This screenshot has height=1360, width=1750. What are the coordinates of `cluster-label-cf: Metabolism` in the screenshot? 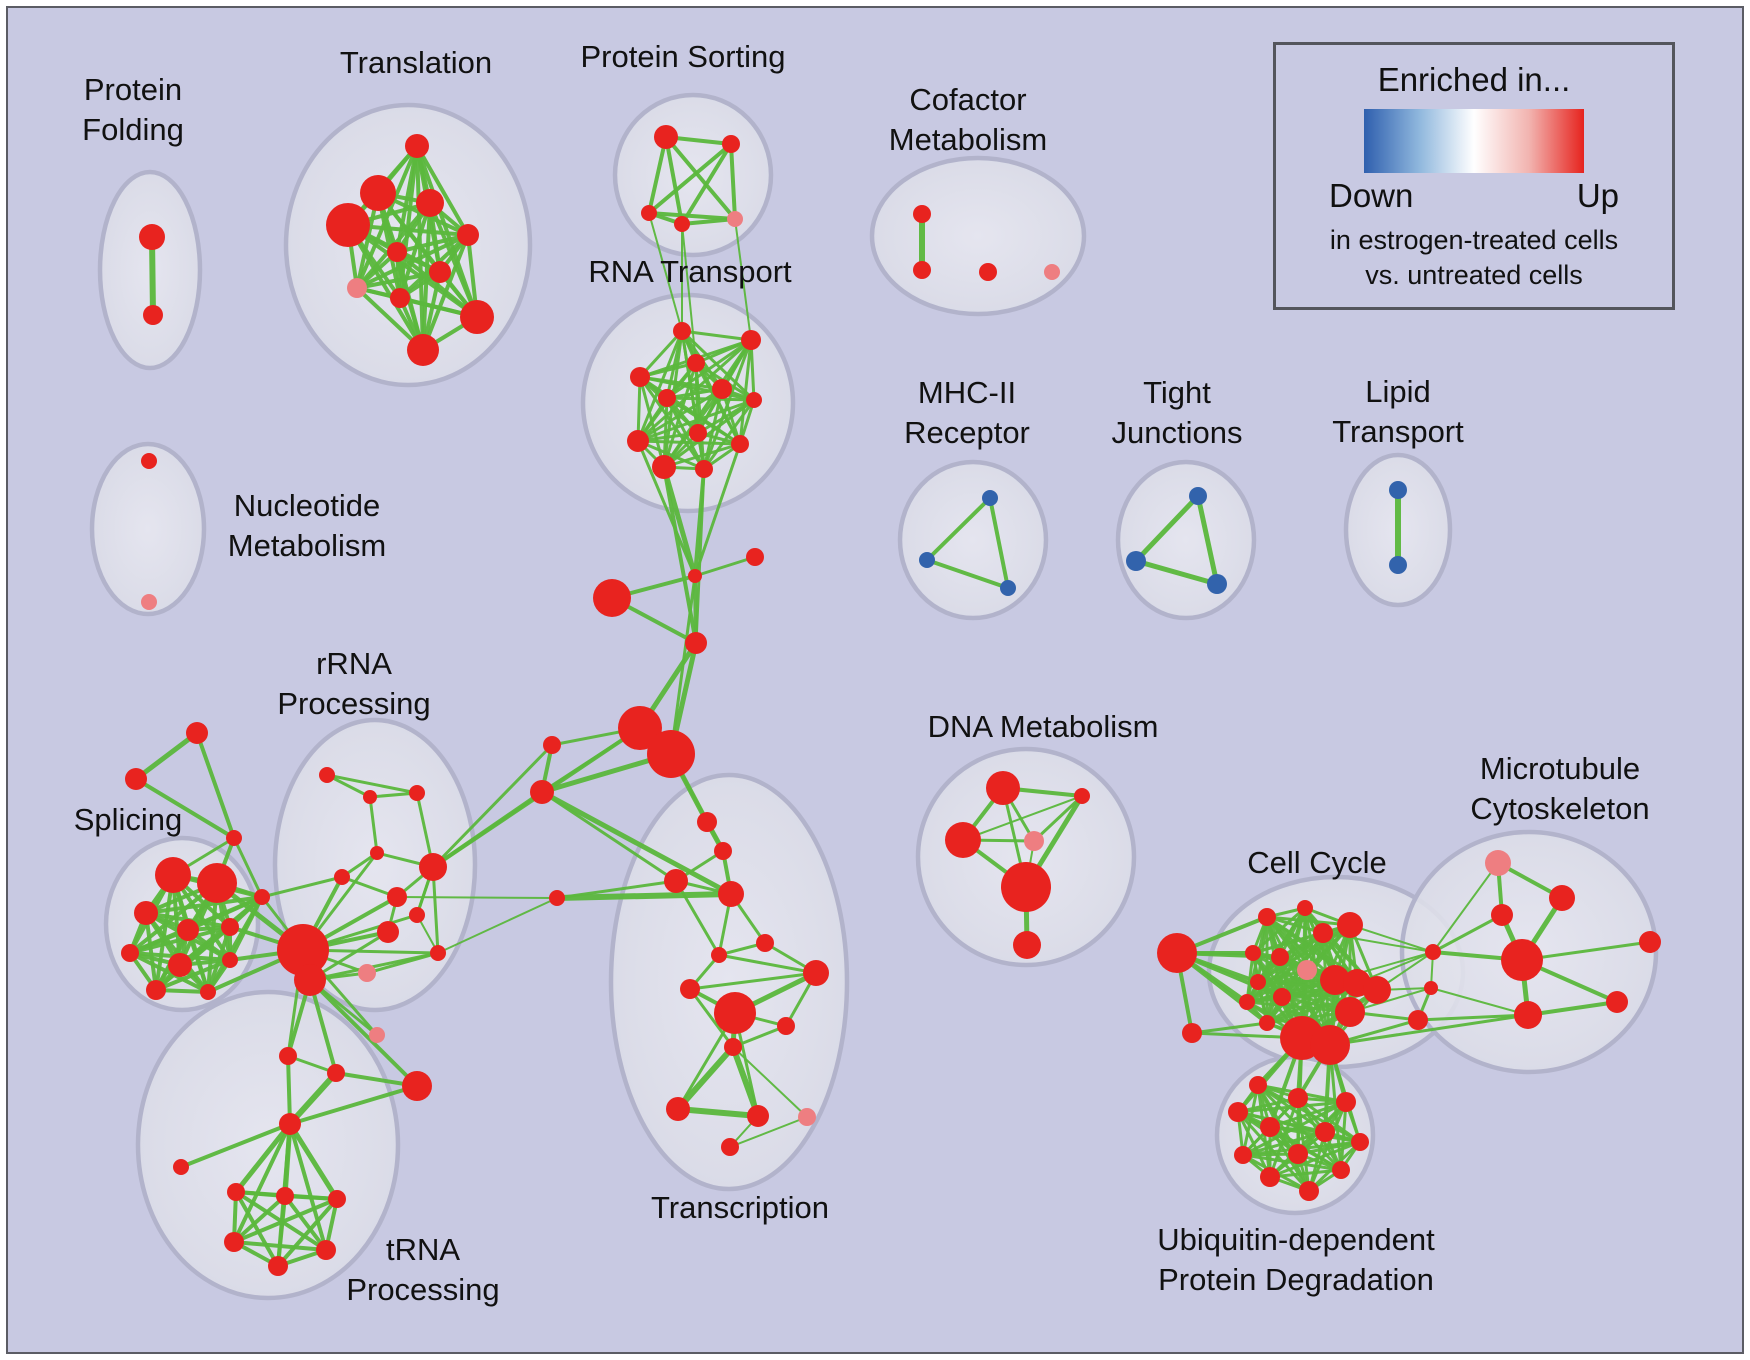 It's located at (968, 139).